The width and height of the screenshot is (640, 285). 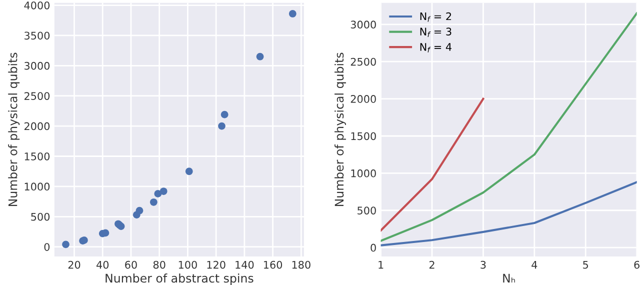 I want to click on x-tick-label: 100, so click(x=187, y=264).